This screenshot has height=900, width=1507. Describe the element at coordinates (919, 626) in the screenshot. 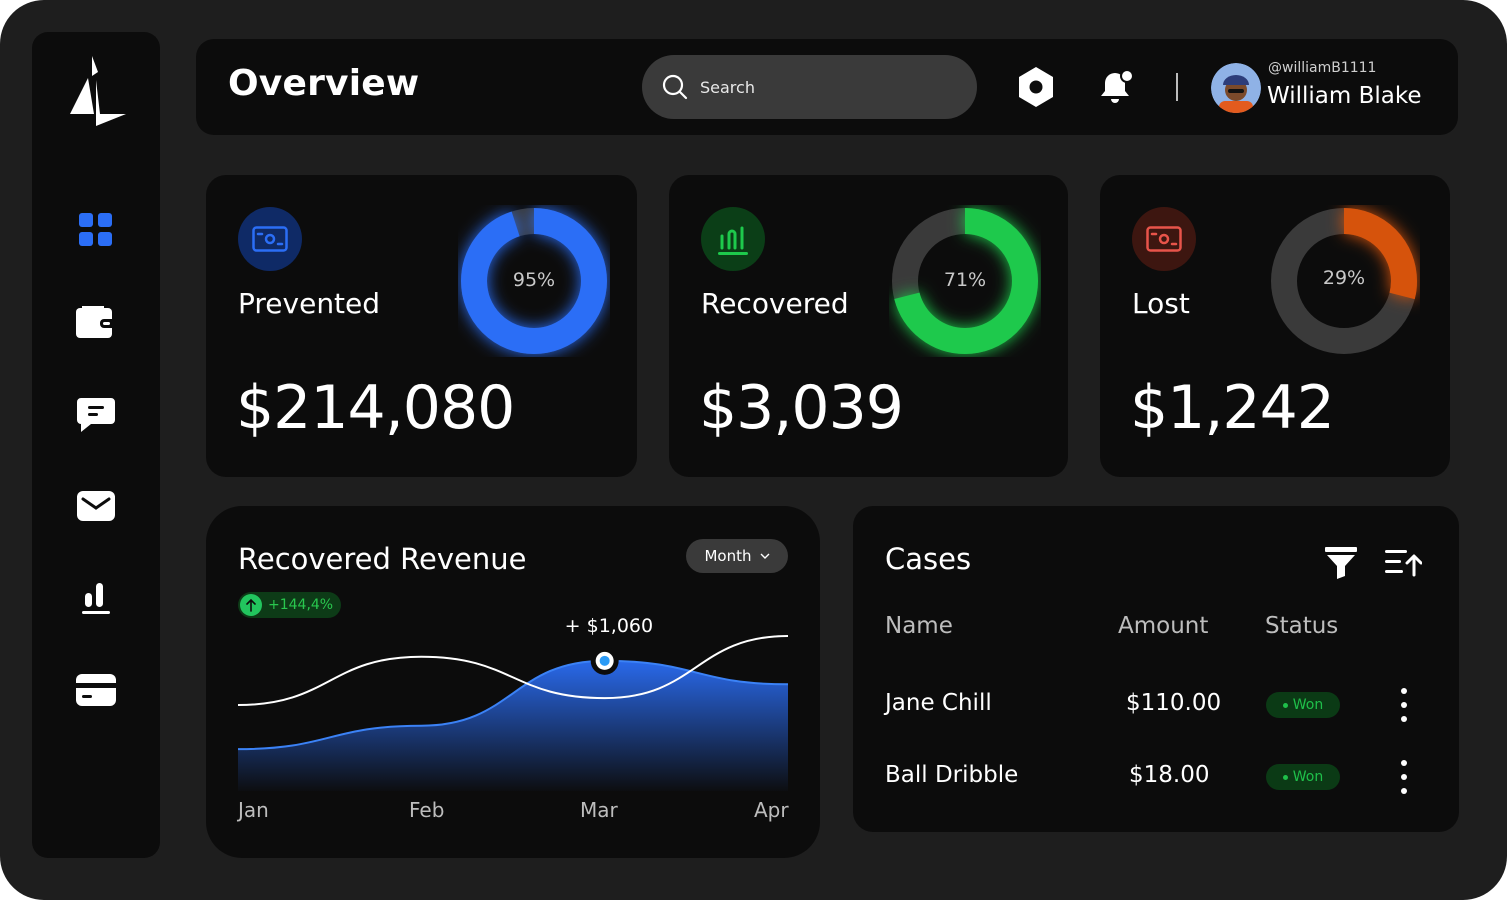

I see `column-header-name: Name` at that location.